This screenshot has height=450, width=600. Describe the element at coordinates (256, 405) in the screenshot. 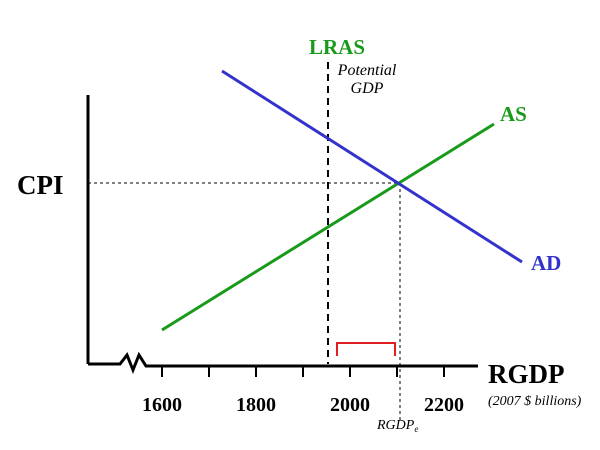

I see `tick-label-1800: 1800` at that location.